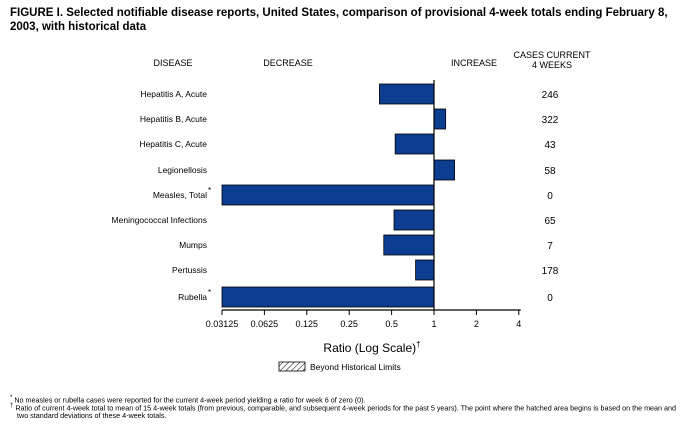  I want to click on header-cases-line1: CASES CURRENT, so click(552, 55).